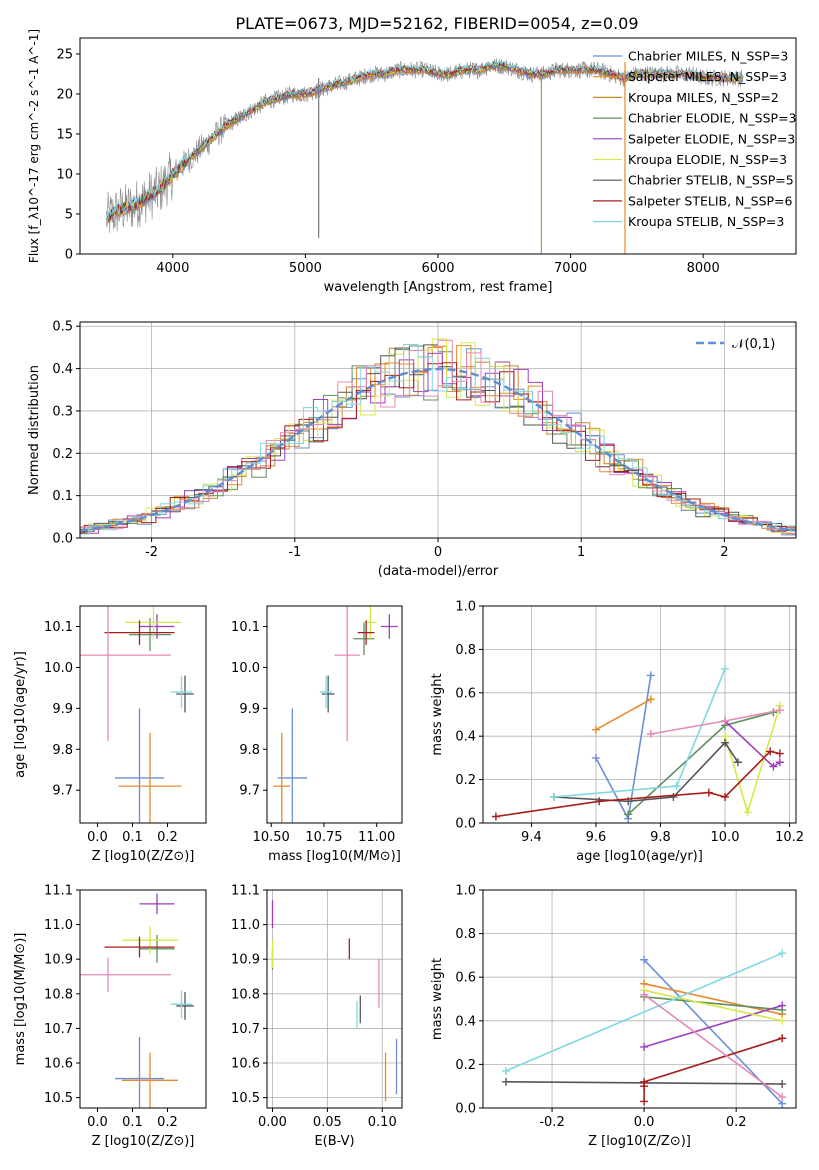 This screenshot has width=819, height=1170. I want to click on x-tick-label: 2, so click(724, 552).